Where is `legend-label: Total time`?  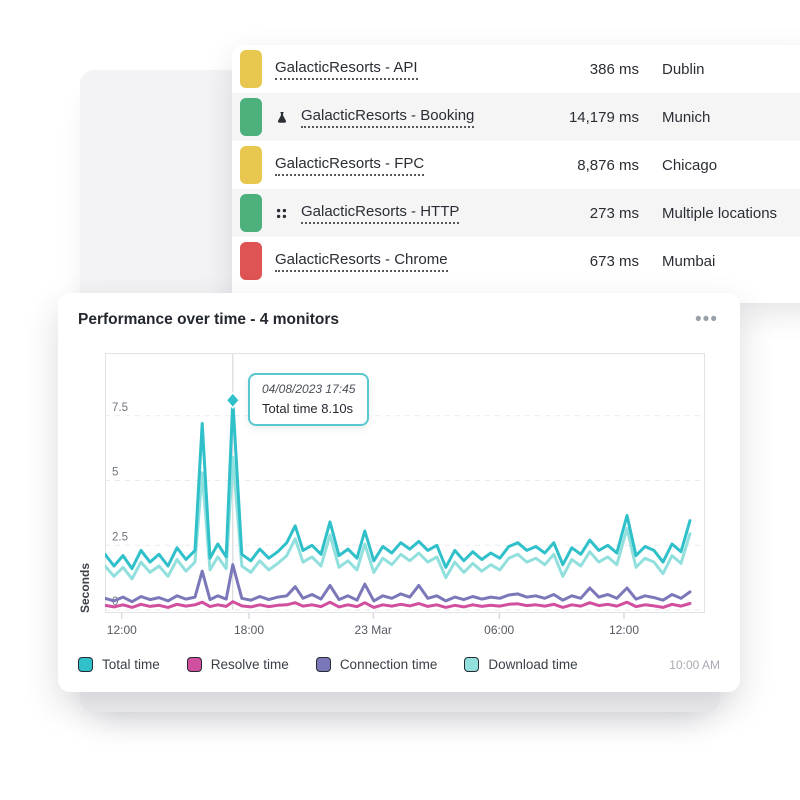
legend-label: Total time is located at coordinates (131, 664).